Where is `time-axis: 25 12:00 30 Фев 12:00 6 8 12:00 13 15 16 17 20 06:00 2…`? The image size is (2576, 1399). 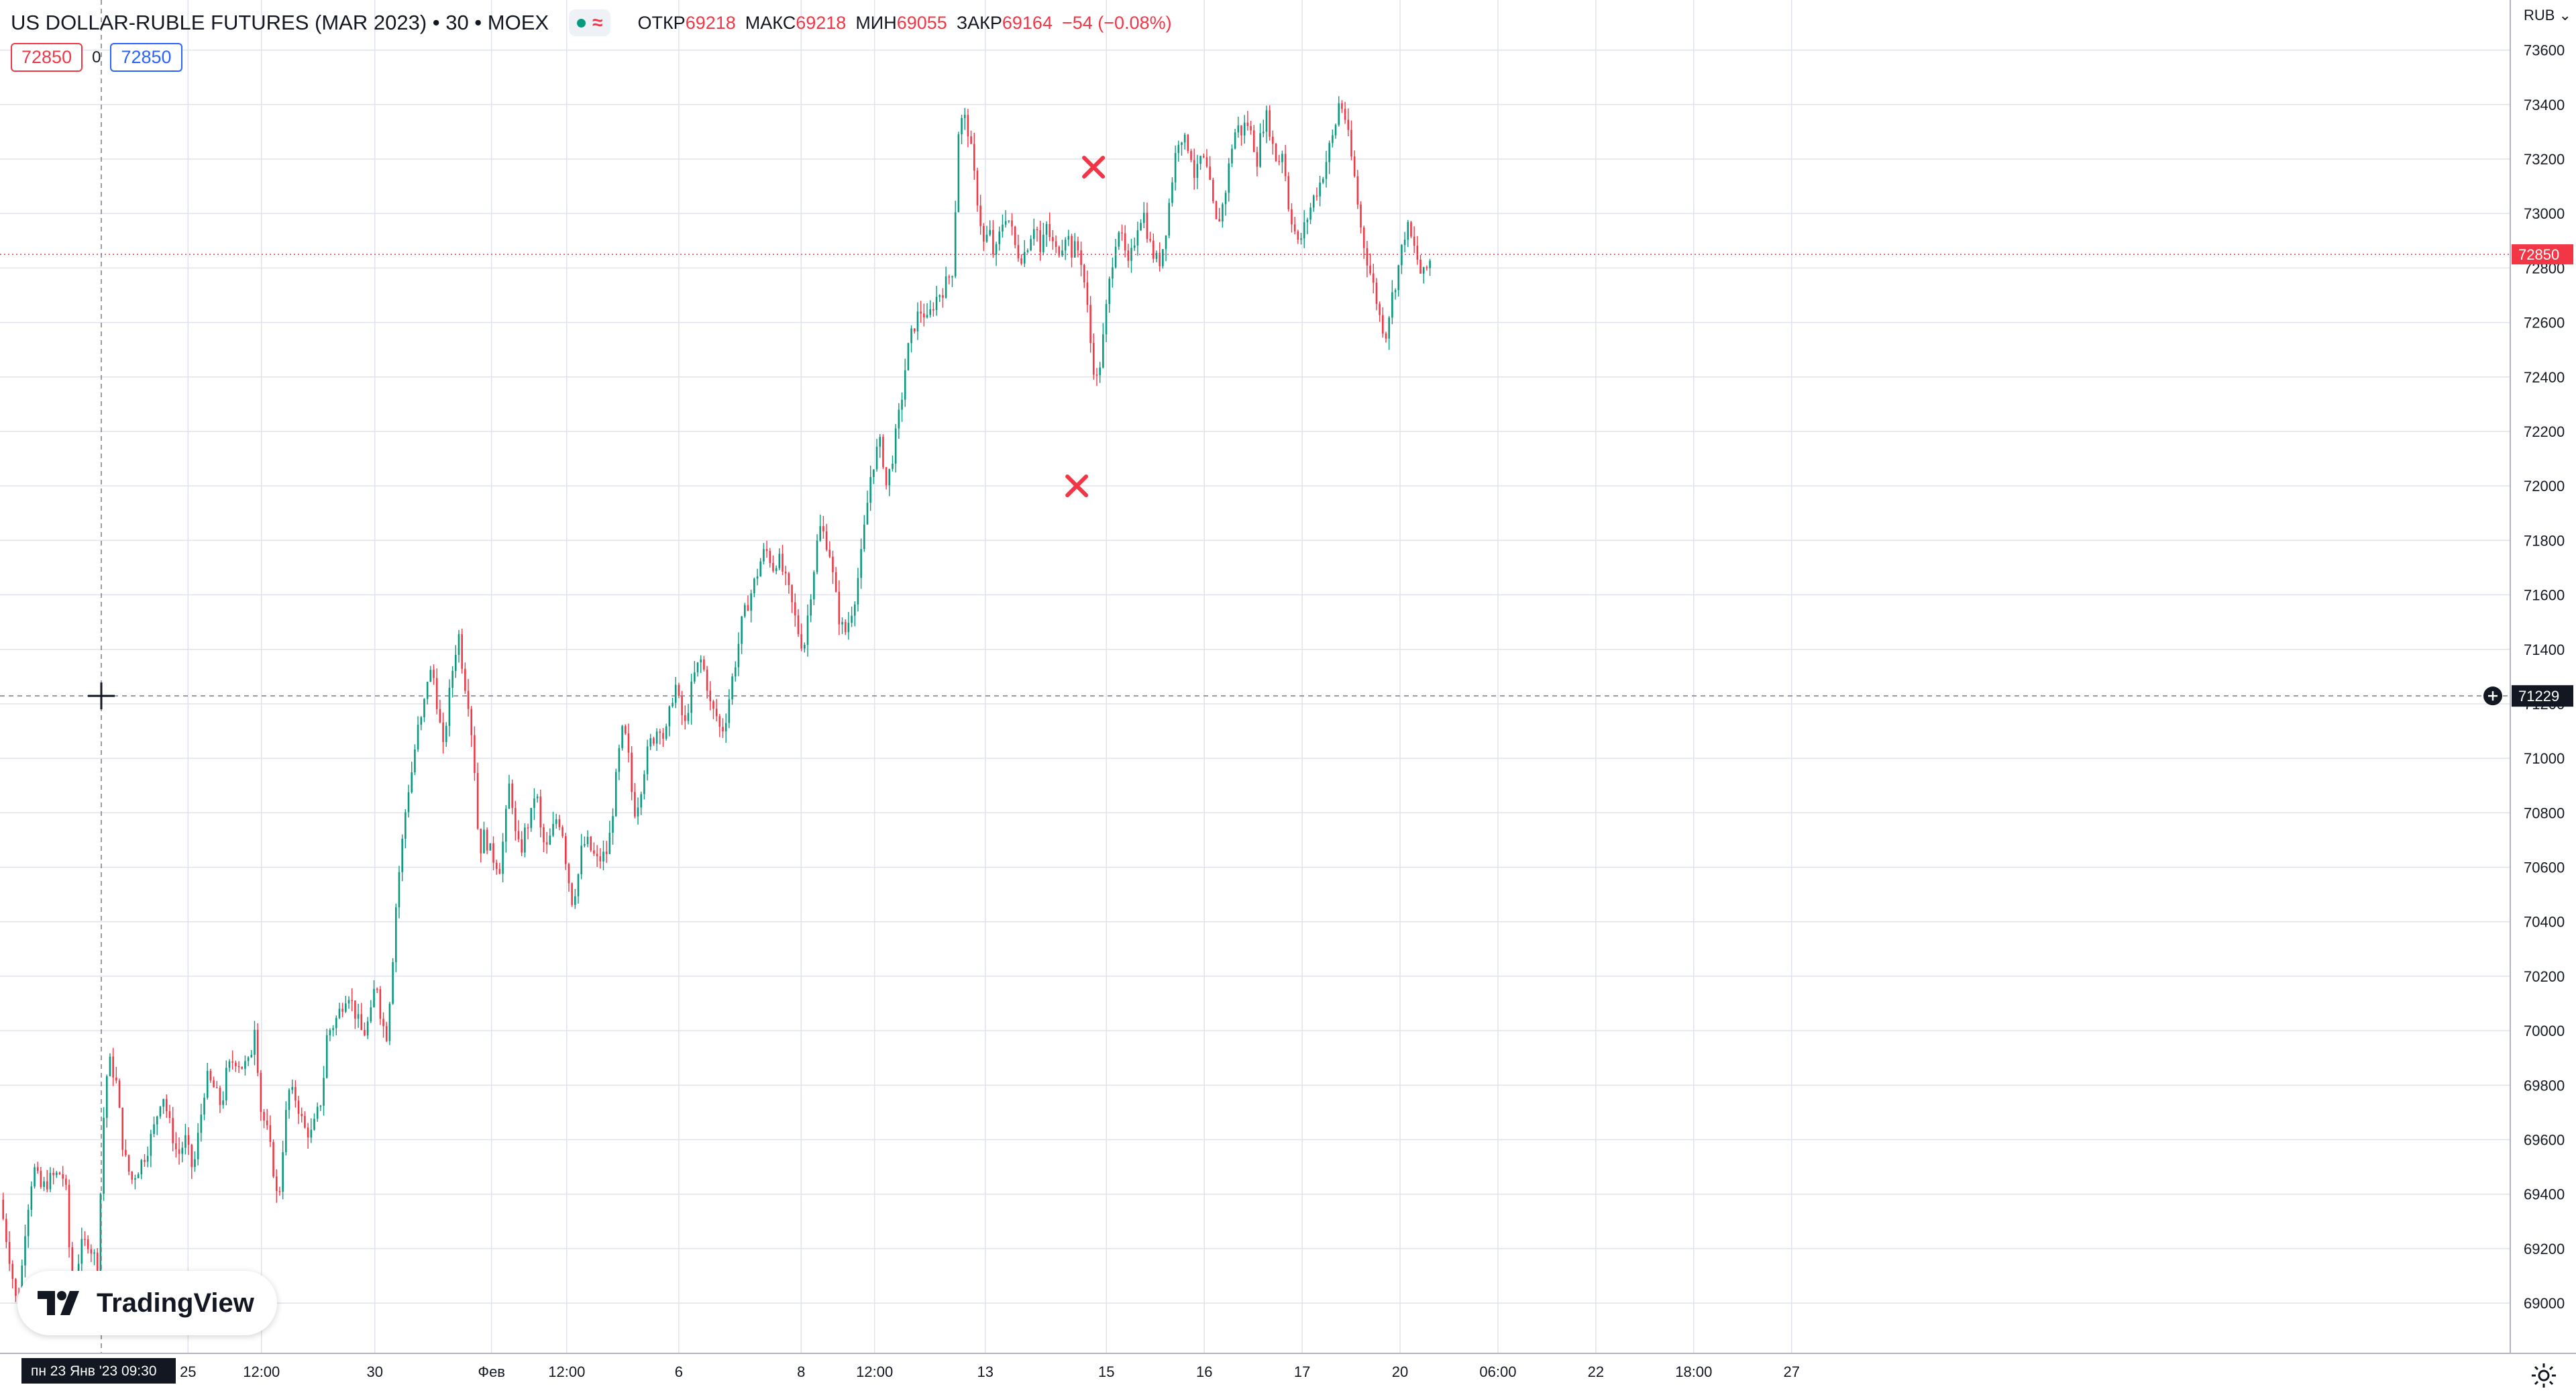
time-axis: 25 12:00 30 Фев 12:00 6 8 12:00 13 15 16 17 20 06:00 2… is located at coordinates (1288, 1369).